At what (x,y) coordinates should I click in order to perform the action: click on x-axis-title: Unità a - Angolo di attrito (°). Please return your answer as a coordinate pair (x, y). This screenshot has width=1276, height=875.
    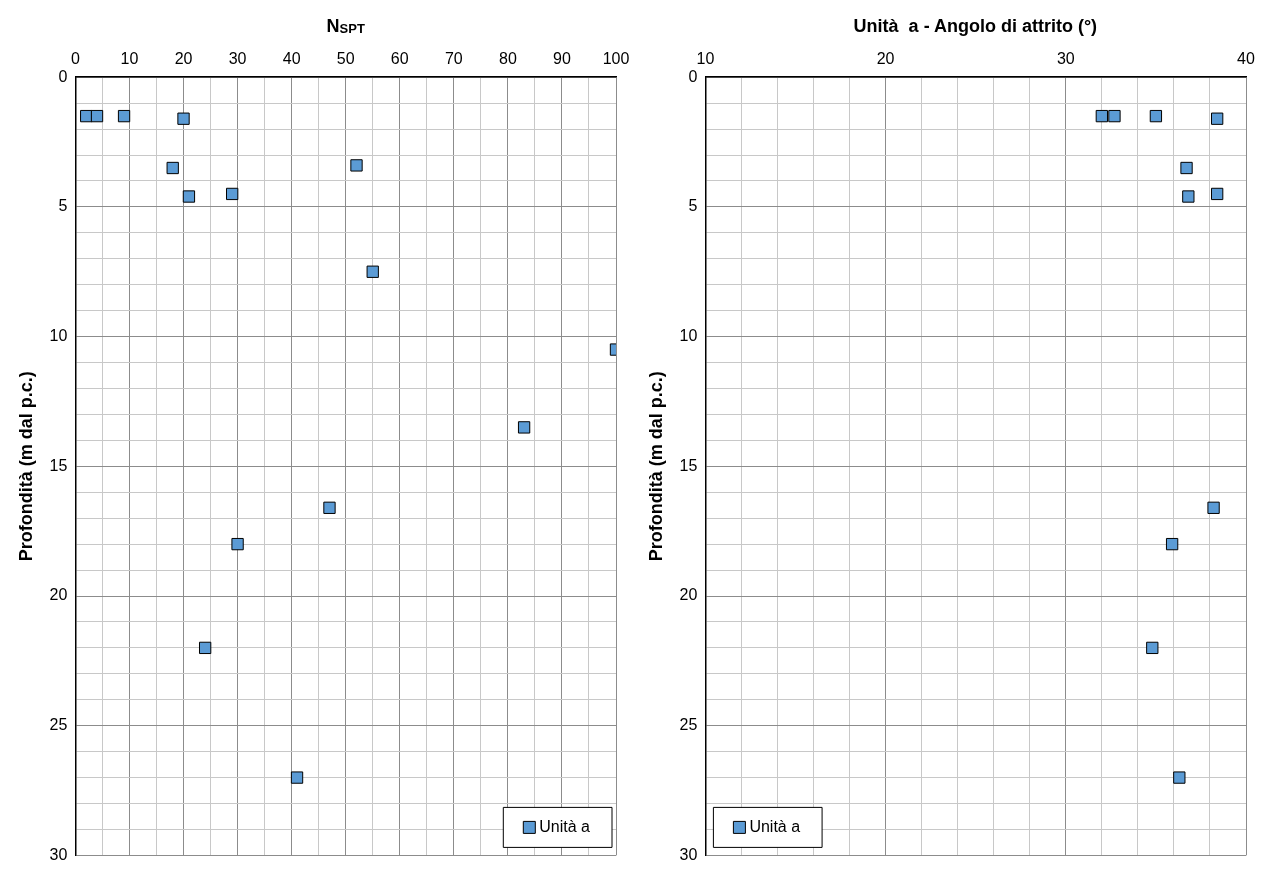
    Looking at the image, I should click on (975, 26).